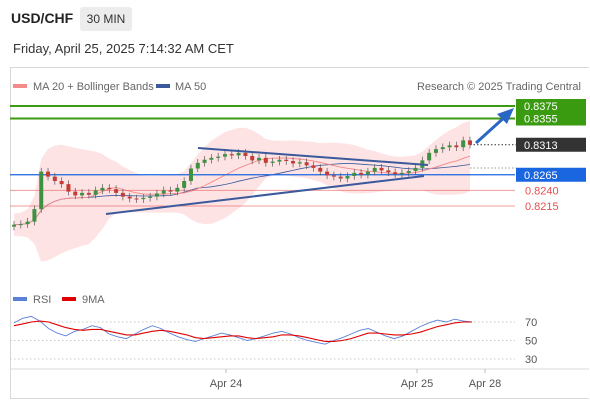  What do you see at coordinates (485, 384) in the screenshot?
I see `x-tick-label: Apr 28` at bounding box center [485, 384].